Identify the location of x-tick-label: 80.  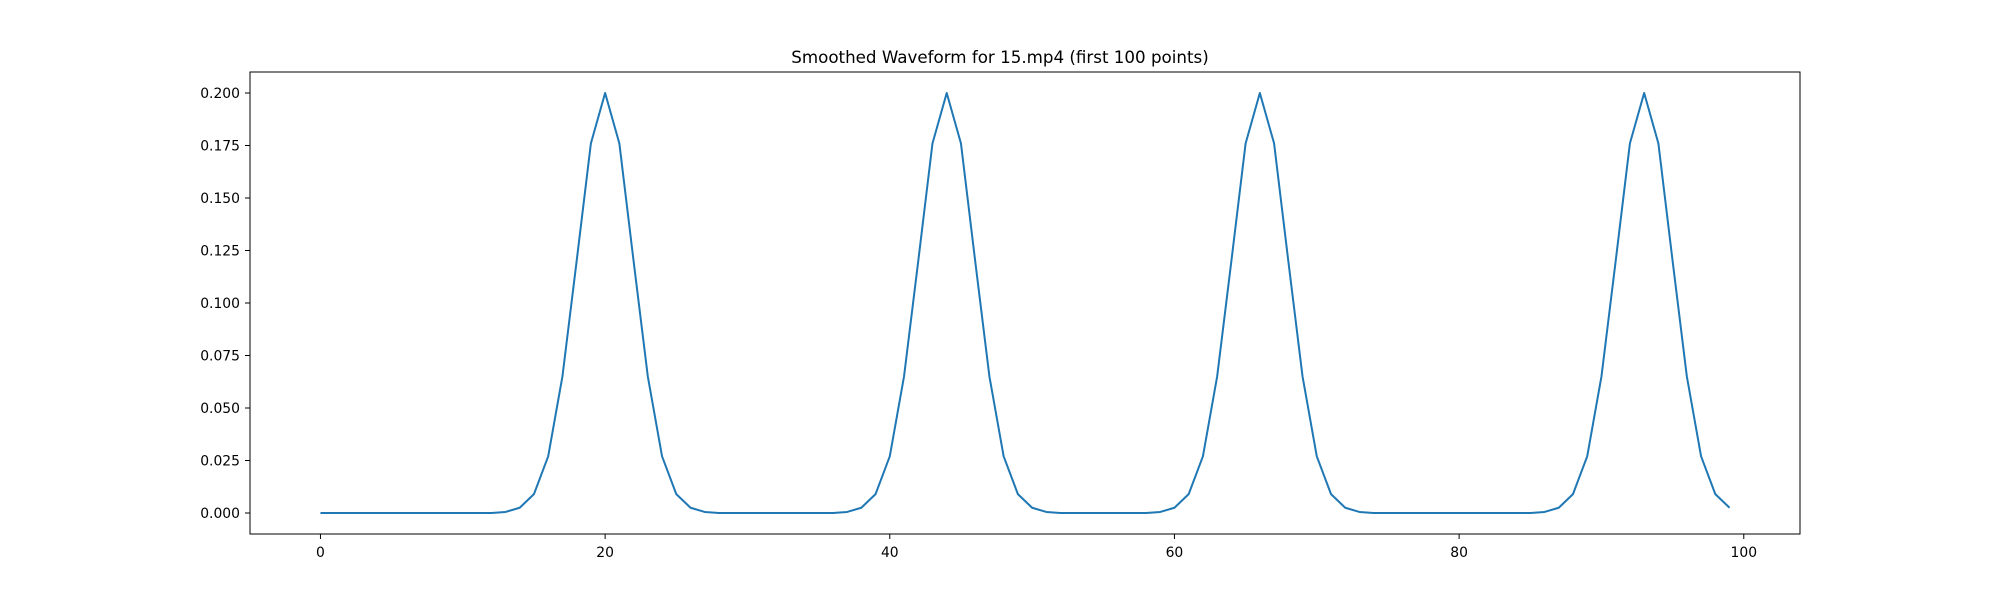
(1459, 553).